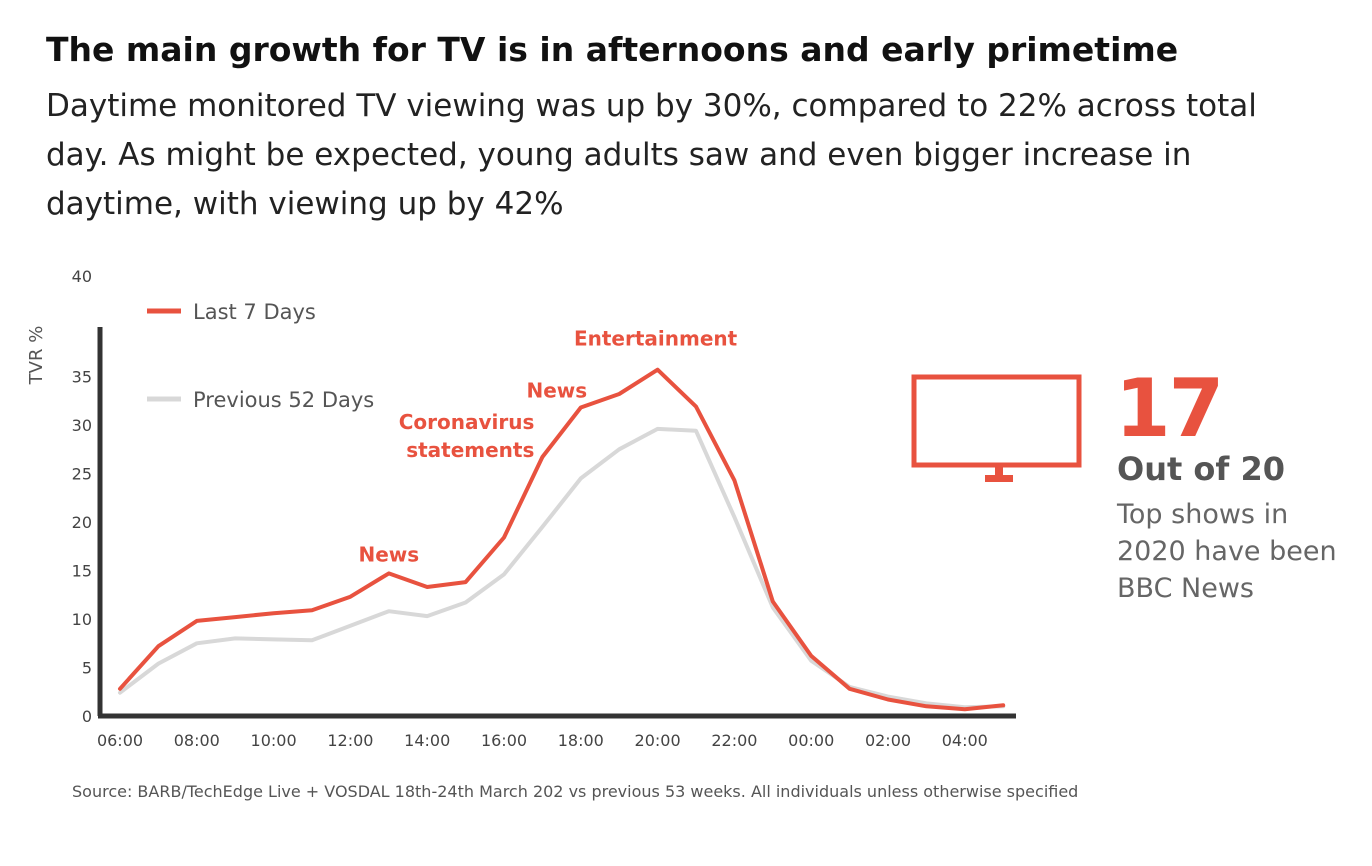 The height and width of the screenshot is (866, 1372). What do you see at coordinates (82, 619) in the screenshot?
I see `y-tick-label: 10` at bounding box center [82, 619].